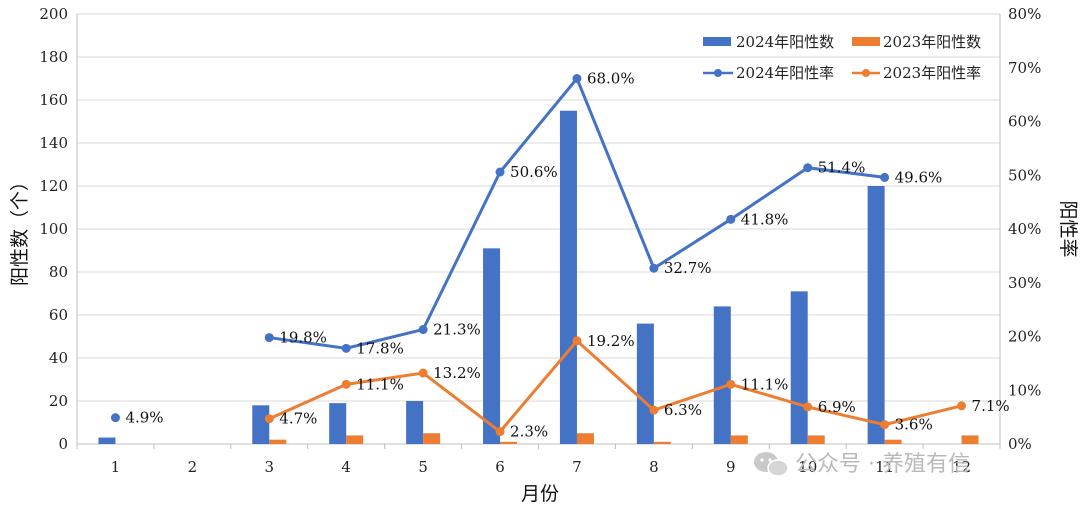  What do you see at coordinates (785, 73) in the screenshot?
I see `legend-label-2024-rate: 2024年阳性率` at bounding box center [785, 73].